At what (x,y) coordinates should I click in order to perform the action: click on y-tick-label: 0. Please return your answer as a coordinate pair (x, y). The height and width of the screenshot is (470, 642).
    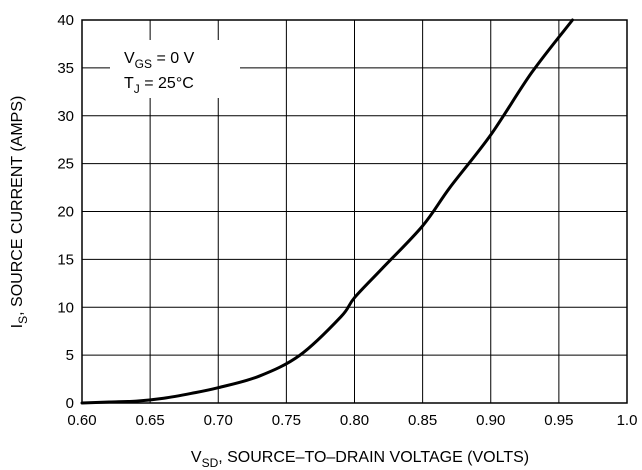
    Looking at the image, I should click on (70, 403).